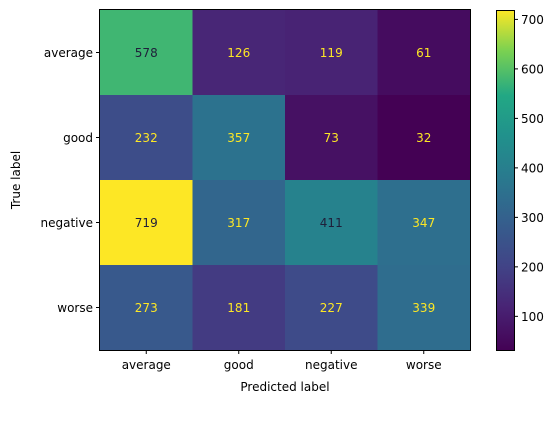  Describe the element at coordinates (532, 317) in the screenshot. I see `colorbar-tick-label: 100` at that location.